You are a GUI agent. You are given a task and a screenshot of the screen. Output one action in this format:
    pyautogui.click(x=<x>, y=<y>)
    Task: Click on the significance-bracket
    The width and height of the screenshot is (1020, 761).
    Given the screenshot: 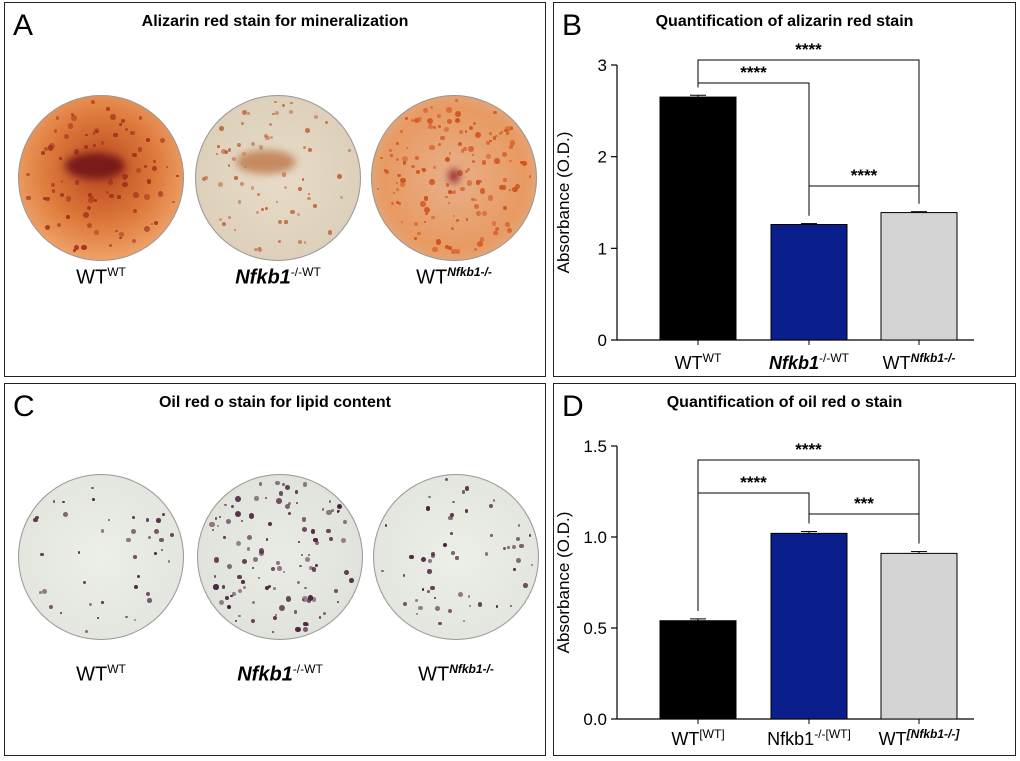 What is the action you would take?
    pyautogui.click(x=864, y=200)
    